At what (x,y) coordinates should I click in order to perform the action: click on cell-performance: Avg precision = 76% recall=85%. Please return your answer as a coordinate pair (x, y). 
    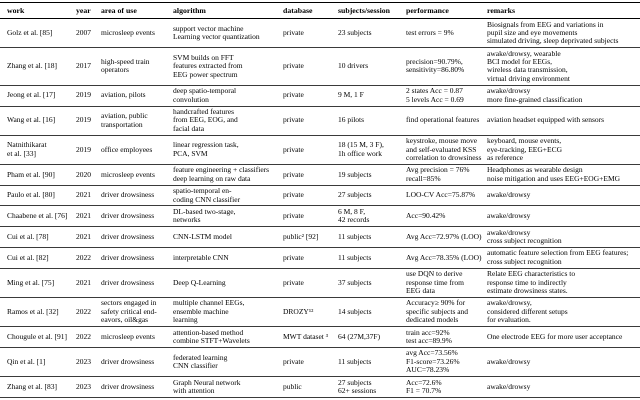
    Looking at the image, I should click on (444, 174).